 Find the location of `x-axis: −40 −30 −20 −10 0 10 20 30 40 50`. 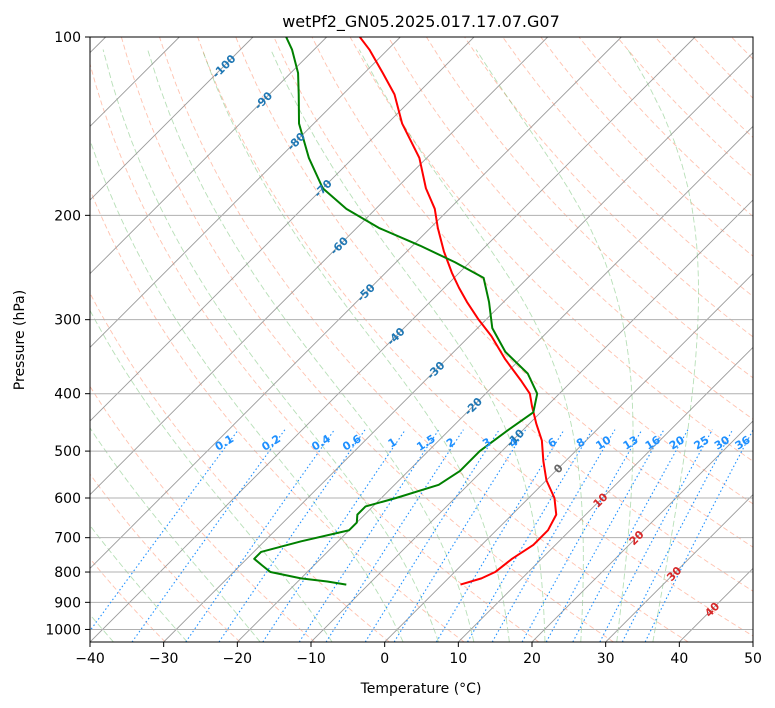

x-axis: −40 −30 −20 −10 0 10 20 30 40 50 is located at coordinates (418, 654).